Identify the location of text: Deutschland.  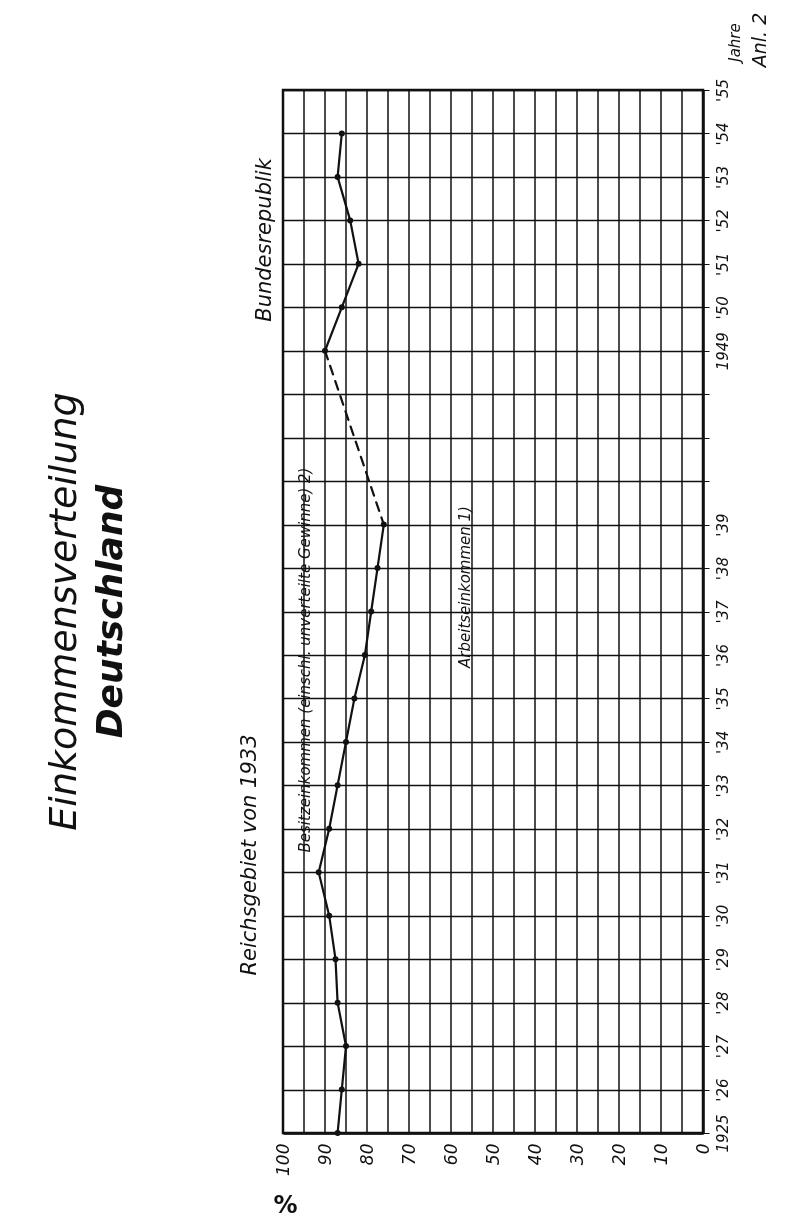
(109, 611).